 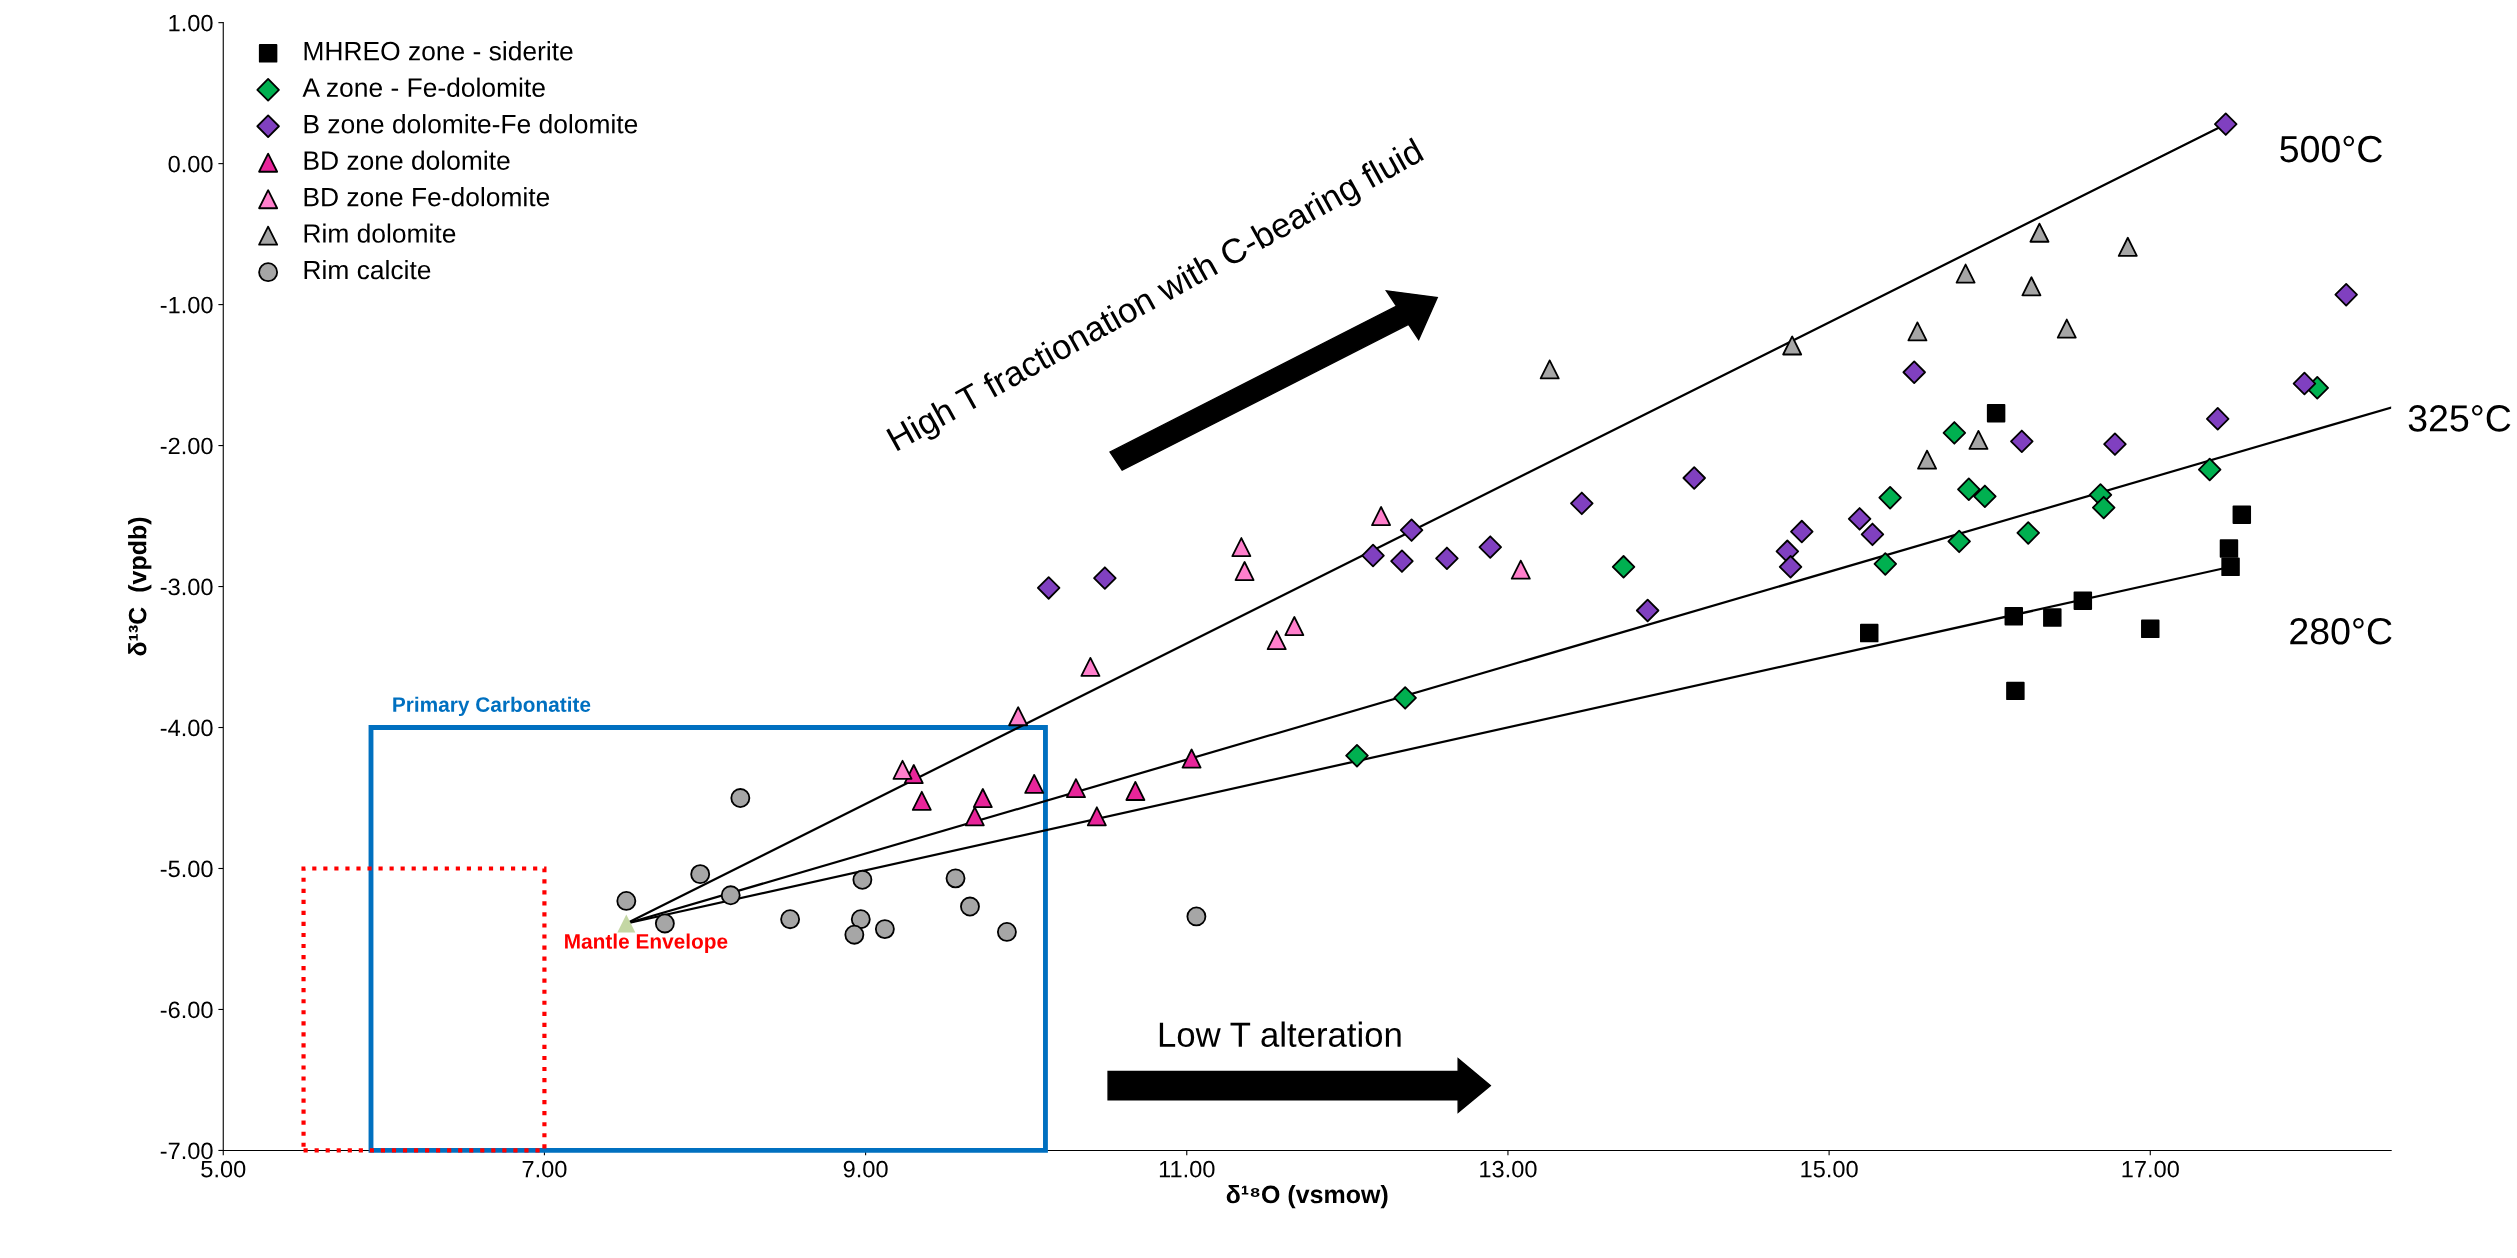 I want to click on x-tick-label: 13.00, so click(x=1508, y=1169).